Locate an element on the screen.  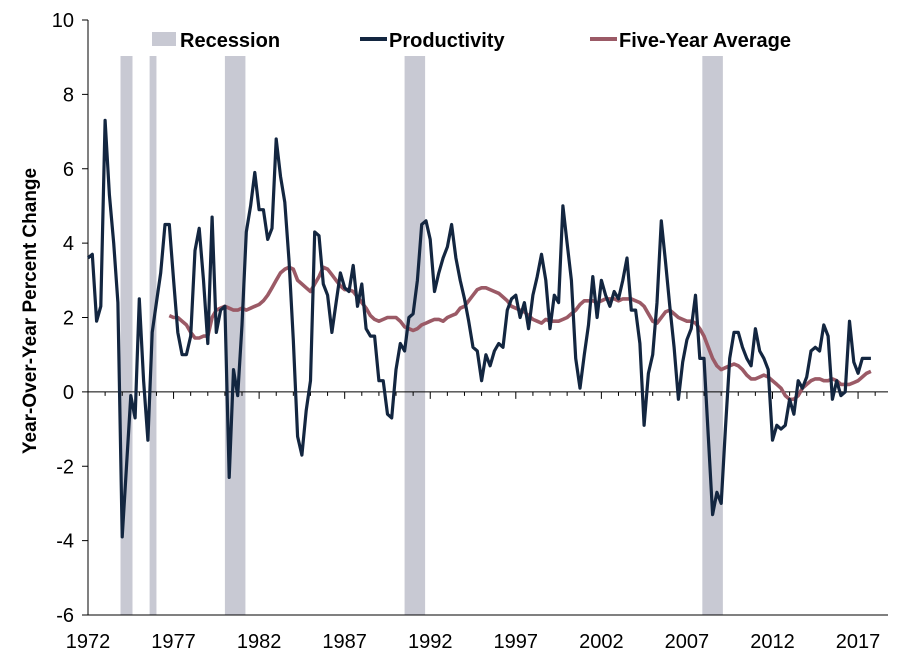
chart-legend: Recession Productivity Five-Year Average is located at coordinates (471, 41).